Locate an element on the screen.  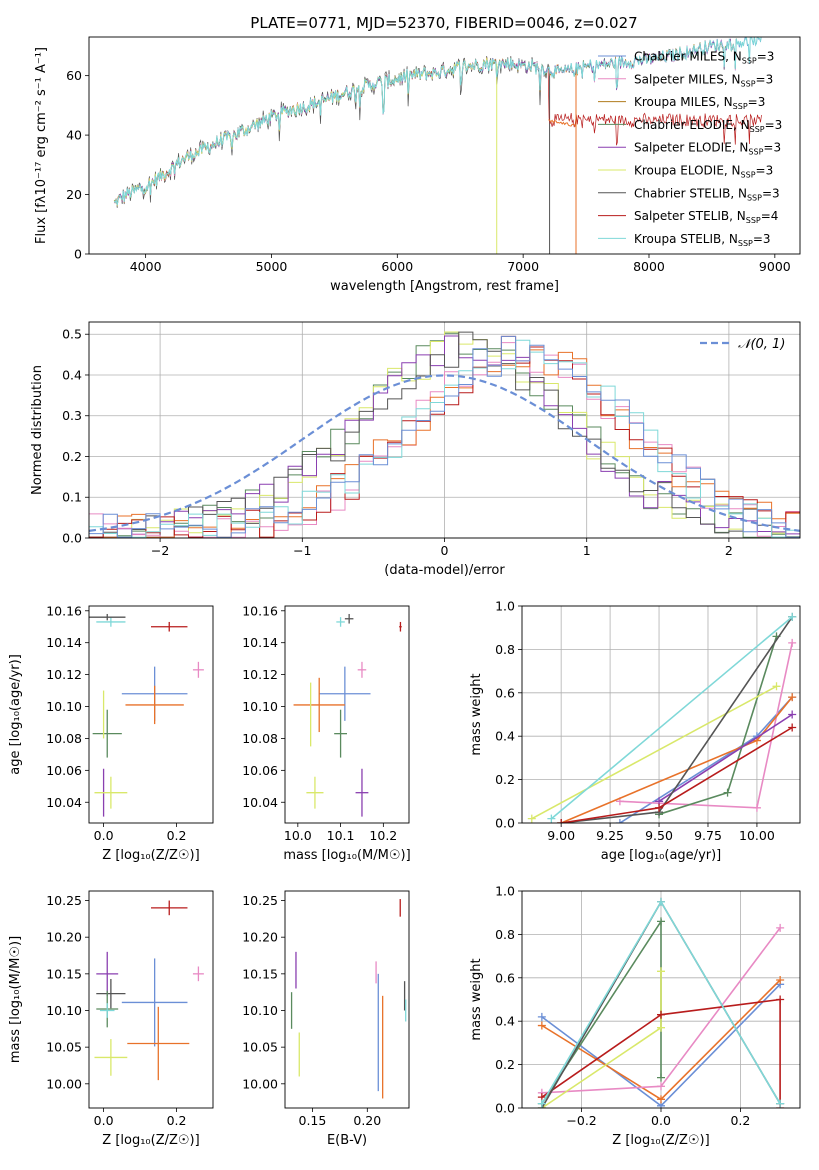
y-tick-label: 10.14 is located at coordinates (64, 642).